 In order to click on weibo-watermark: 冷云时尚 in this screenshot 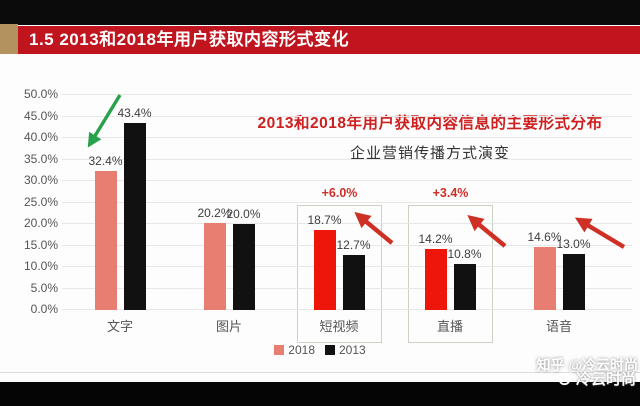, I will do `click(596, 378)`.